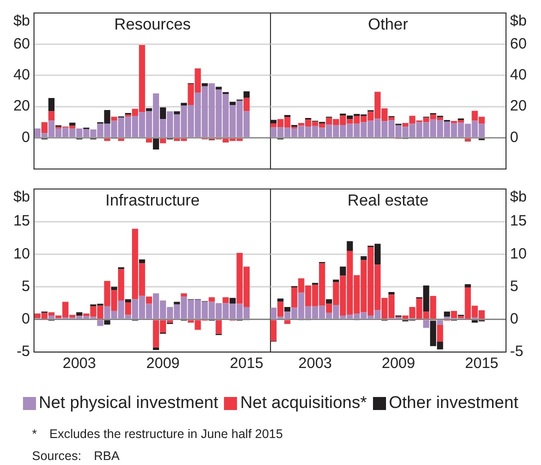 This screenshot has width=541, height=465. Describe the element at coordinates (157, 434) in the screenshot. I see `text: * Excludes the restructure in June half 2015` at that location.